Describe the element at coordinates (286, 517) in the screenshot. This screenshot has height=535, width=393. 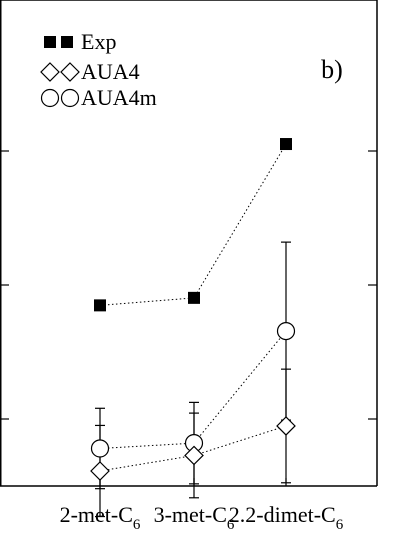
I see `x-tick-label: 2.2-dimet-C6` at that location.